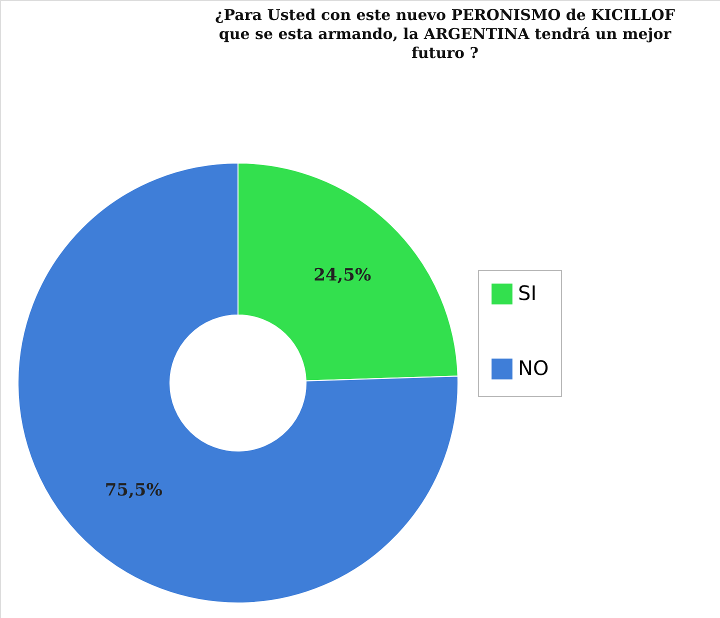 The height and width of the screenshot is (618, 720). What do you see at coordinates (533, 368) in the screenshot?
I see `legend-label: NO` at bounding box center [533, 368].